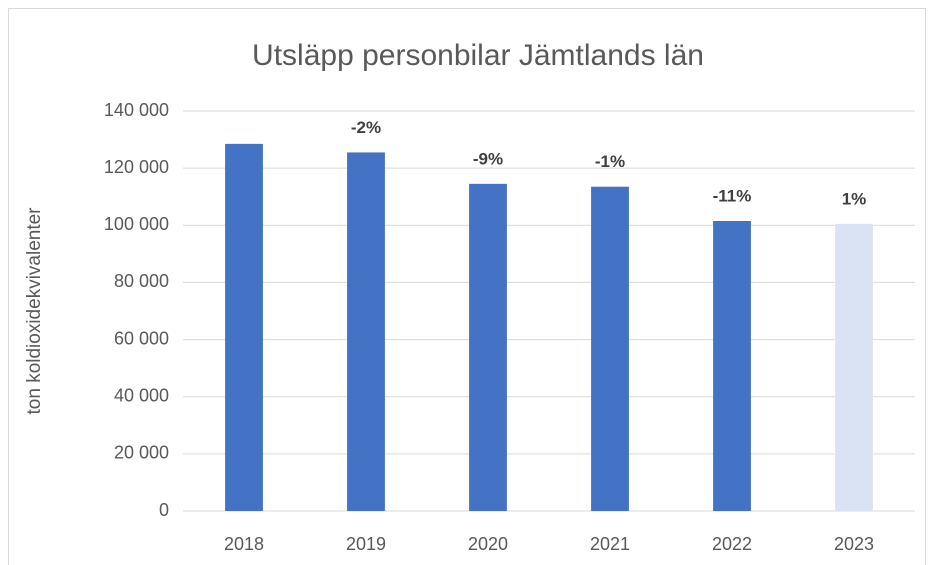 This screenshot has height=565, width=934. What do you see at coordinates (610, 544) in the screenshot?
I see `x-tick-label: 2021` at bounding box center [610, 544].